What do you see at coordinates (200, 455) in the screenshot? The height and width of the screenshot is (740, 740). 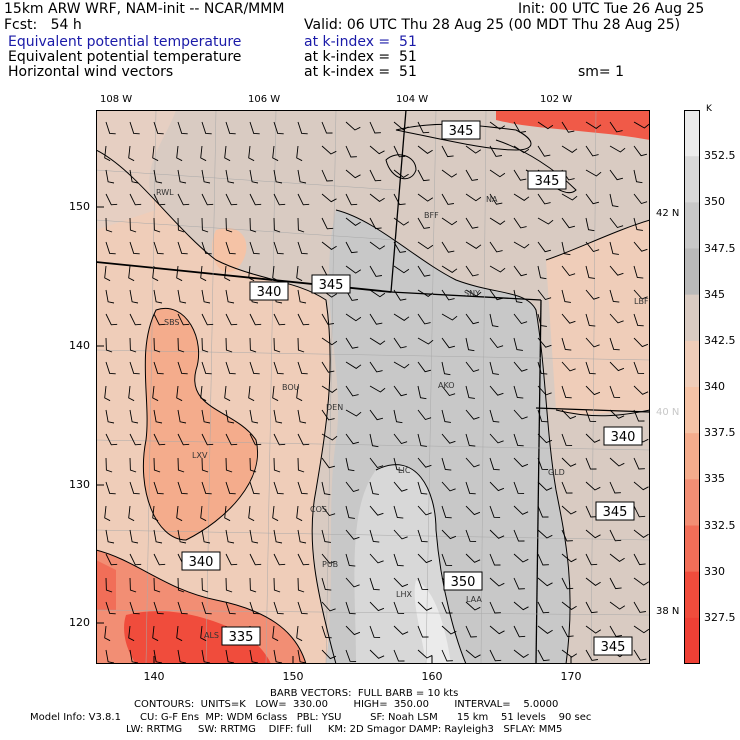 I see `station-label: LXV` at bounding box center [200, 455].